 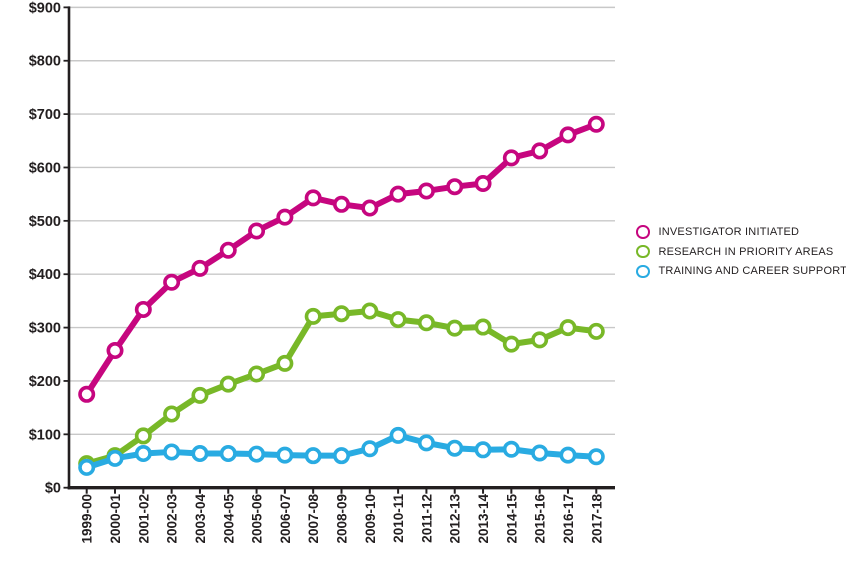 What do you see at coordinates (45, 275) in the screenshot?
I see `y-tick-label: $400` at bounding box center [45, 275].